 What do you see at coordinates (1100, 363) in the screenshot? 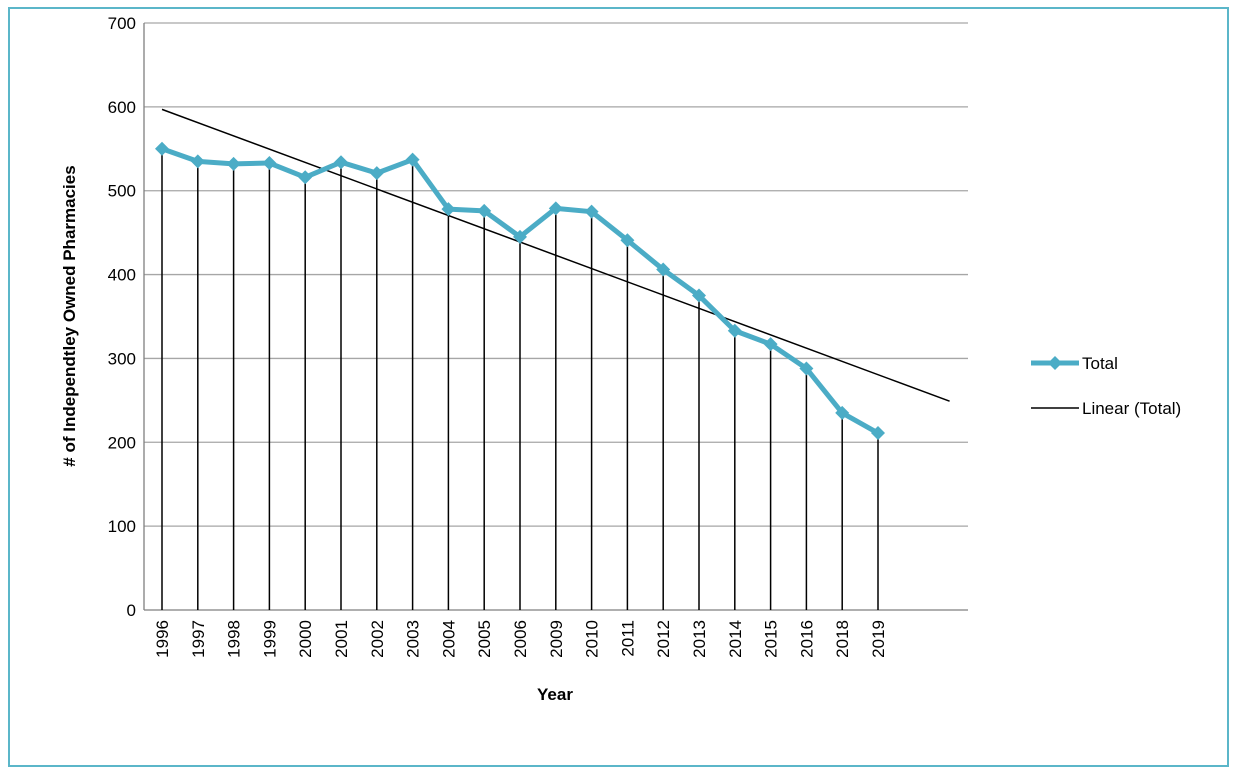
I see `legend-total-label: Total` at bounding box center [1100, 363].